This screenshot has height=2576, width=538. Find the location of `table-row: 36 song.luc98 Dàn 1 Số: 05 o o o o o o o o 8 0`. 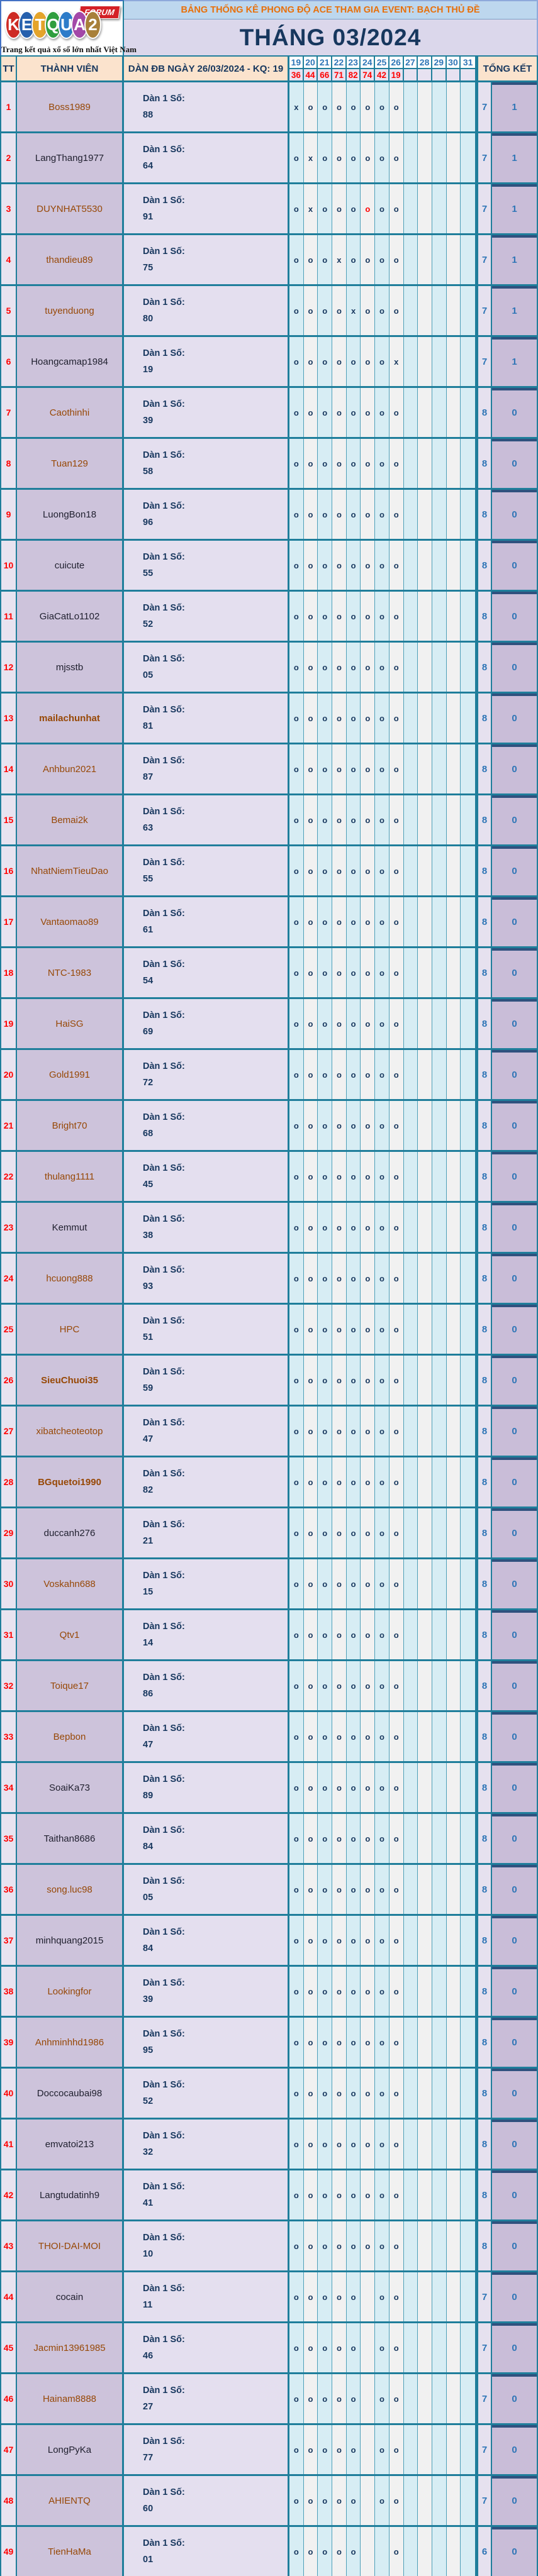

table-row: 36 song.luc98 Dàn 1 Số: 05 o o o o o o o o 8 0 is located at coordinates (269, 1890).